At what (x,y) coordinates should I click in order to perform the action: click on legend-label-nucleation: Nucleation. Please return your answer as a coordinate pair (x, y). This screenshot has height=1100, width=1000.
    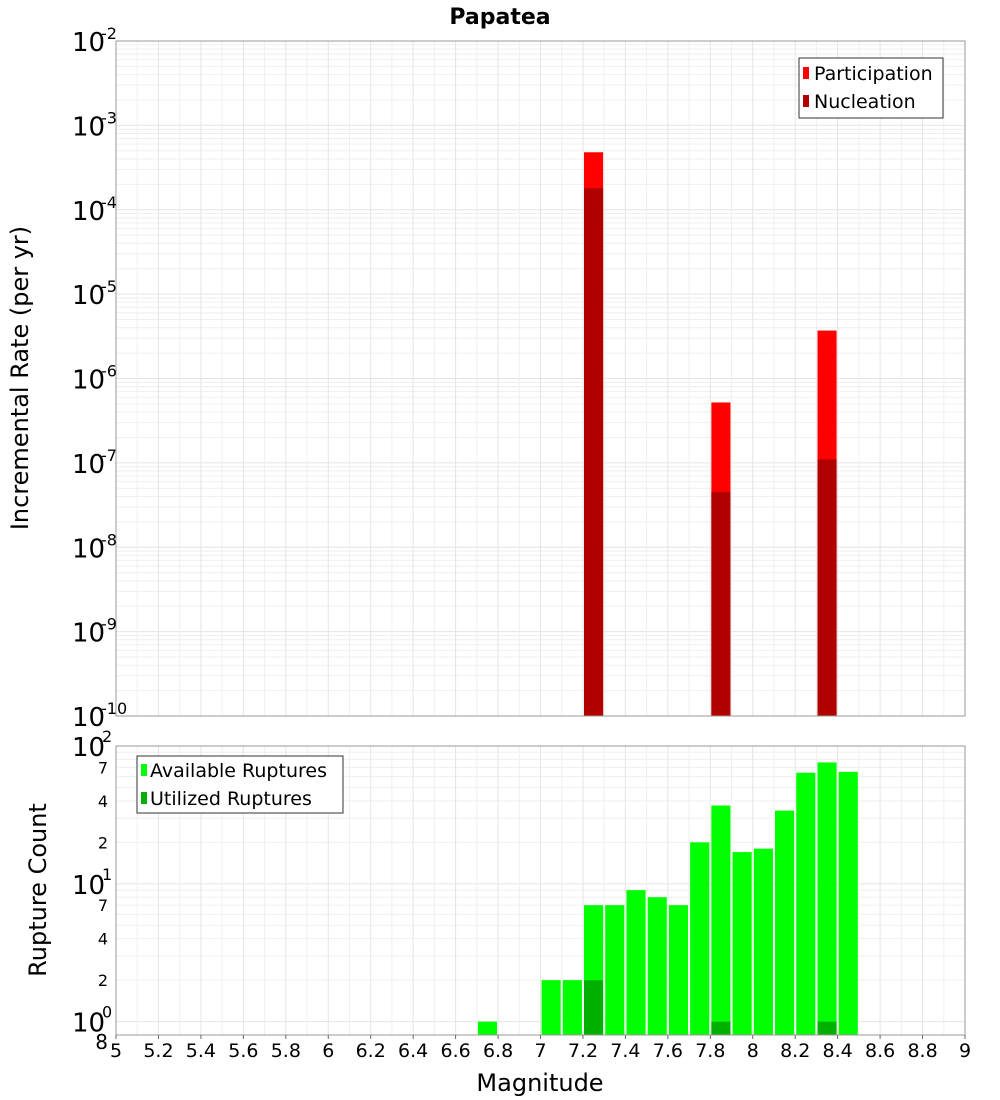
    Looking at the image, I should click on (865, 102).